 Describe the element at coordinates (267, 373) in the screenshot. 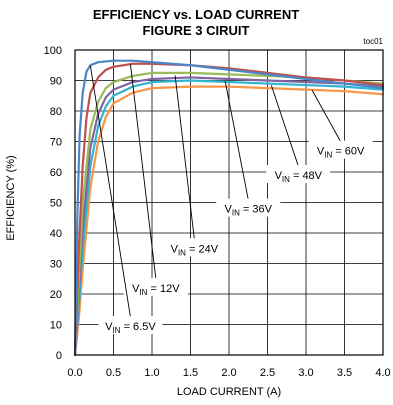

I see `x-tick-label: 2.5` at that location.